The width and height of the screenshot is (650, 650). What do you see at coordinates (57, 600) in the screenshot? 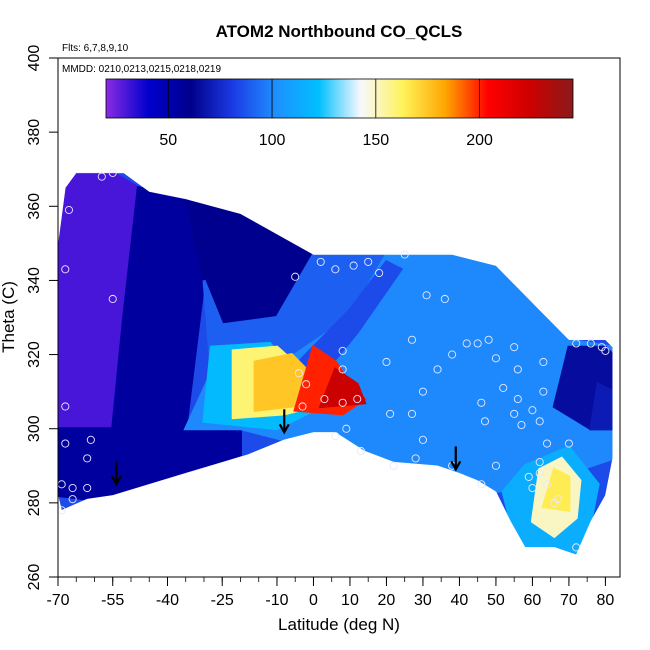
I see `x-tick-label: -70` at bounding box center [57, 600].